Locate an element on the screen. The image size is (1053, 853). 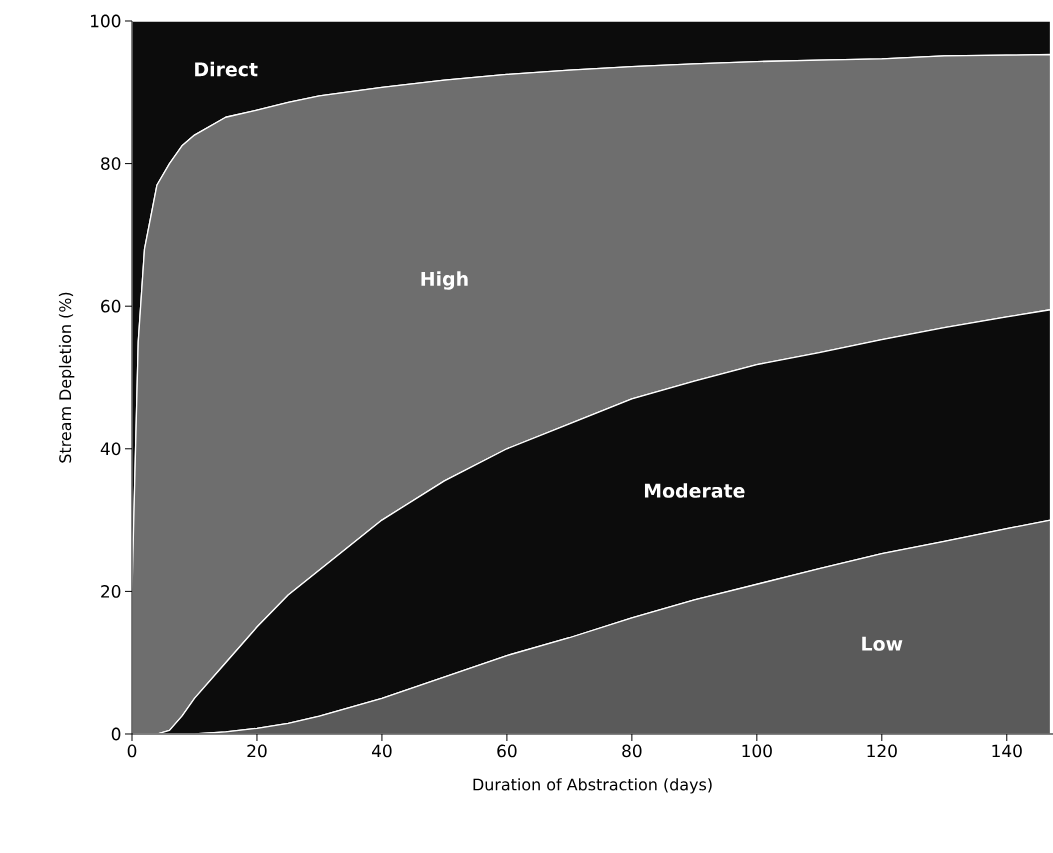
y-tick-label: 80 is located at coordinates (111, 163).